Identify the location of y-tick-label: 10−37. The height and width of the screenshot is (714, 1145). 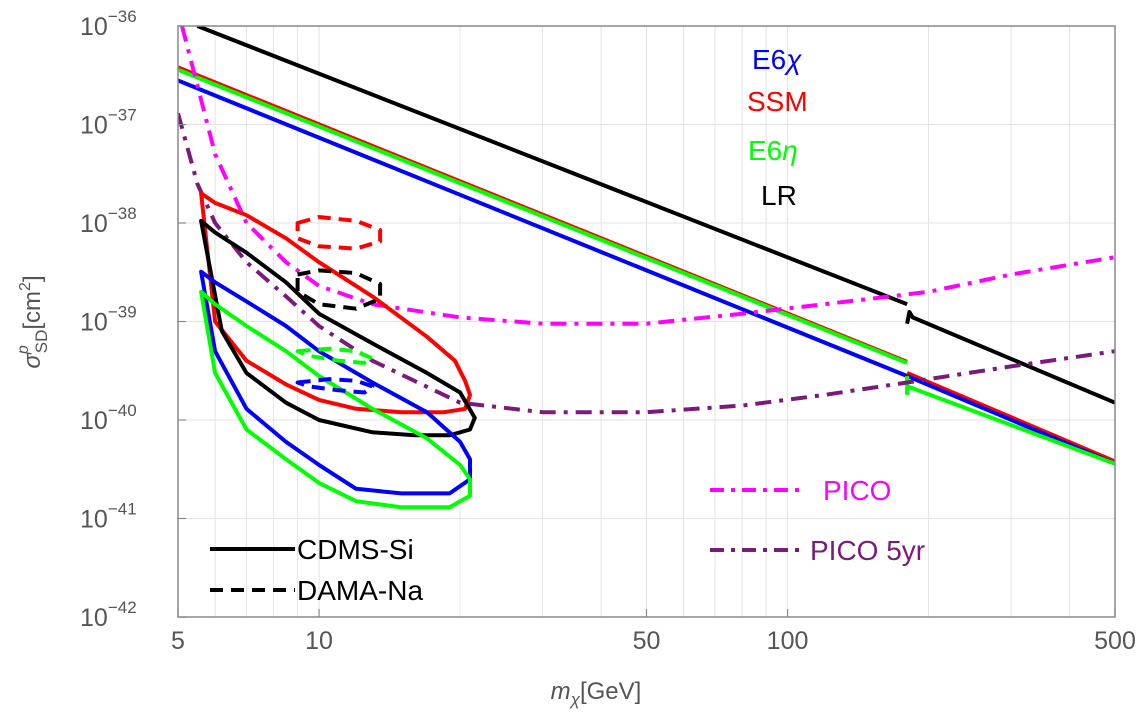
(108, 123).